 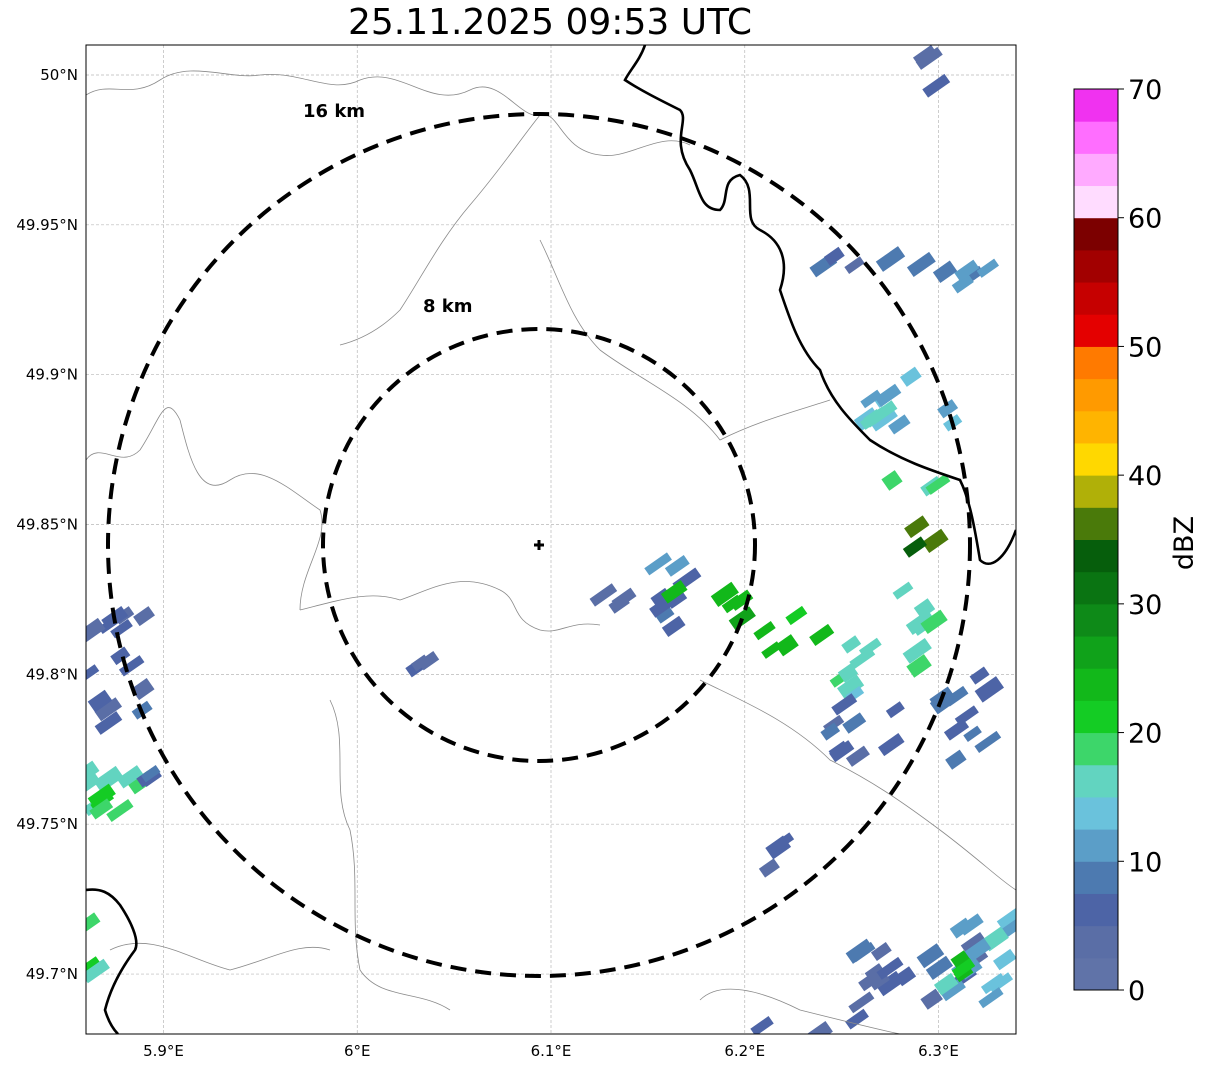 I want to click on range-ring-8km, so click(x=539, y=545).